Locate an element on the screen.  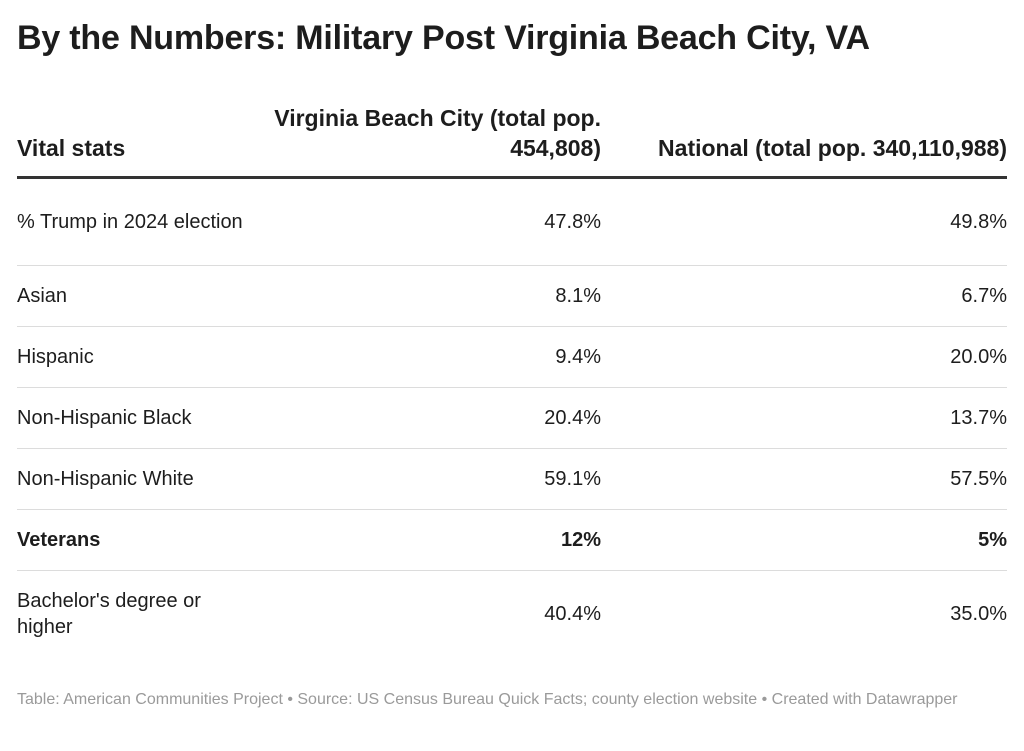
cell-virginia-beach: 20.4% is located at coordinates (426, 418).